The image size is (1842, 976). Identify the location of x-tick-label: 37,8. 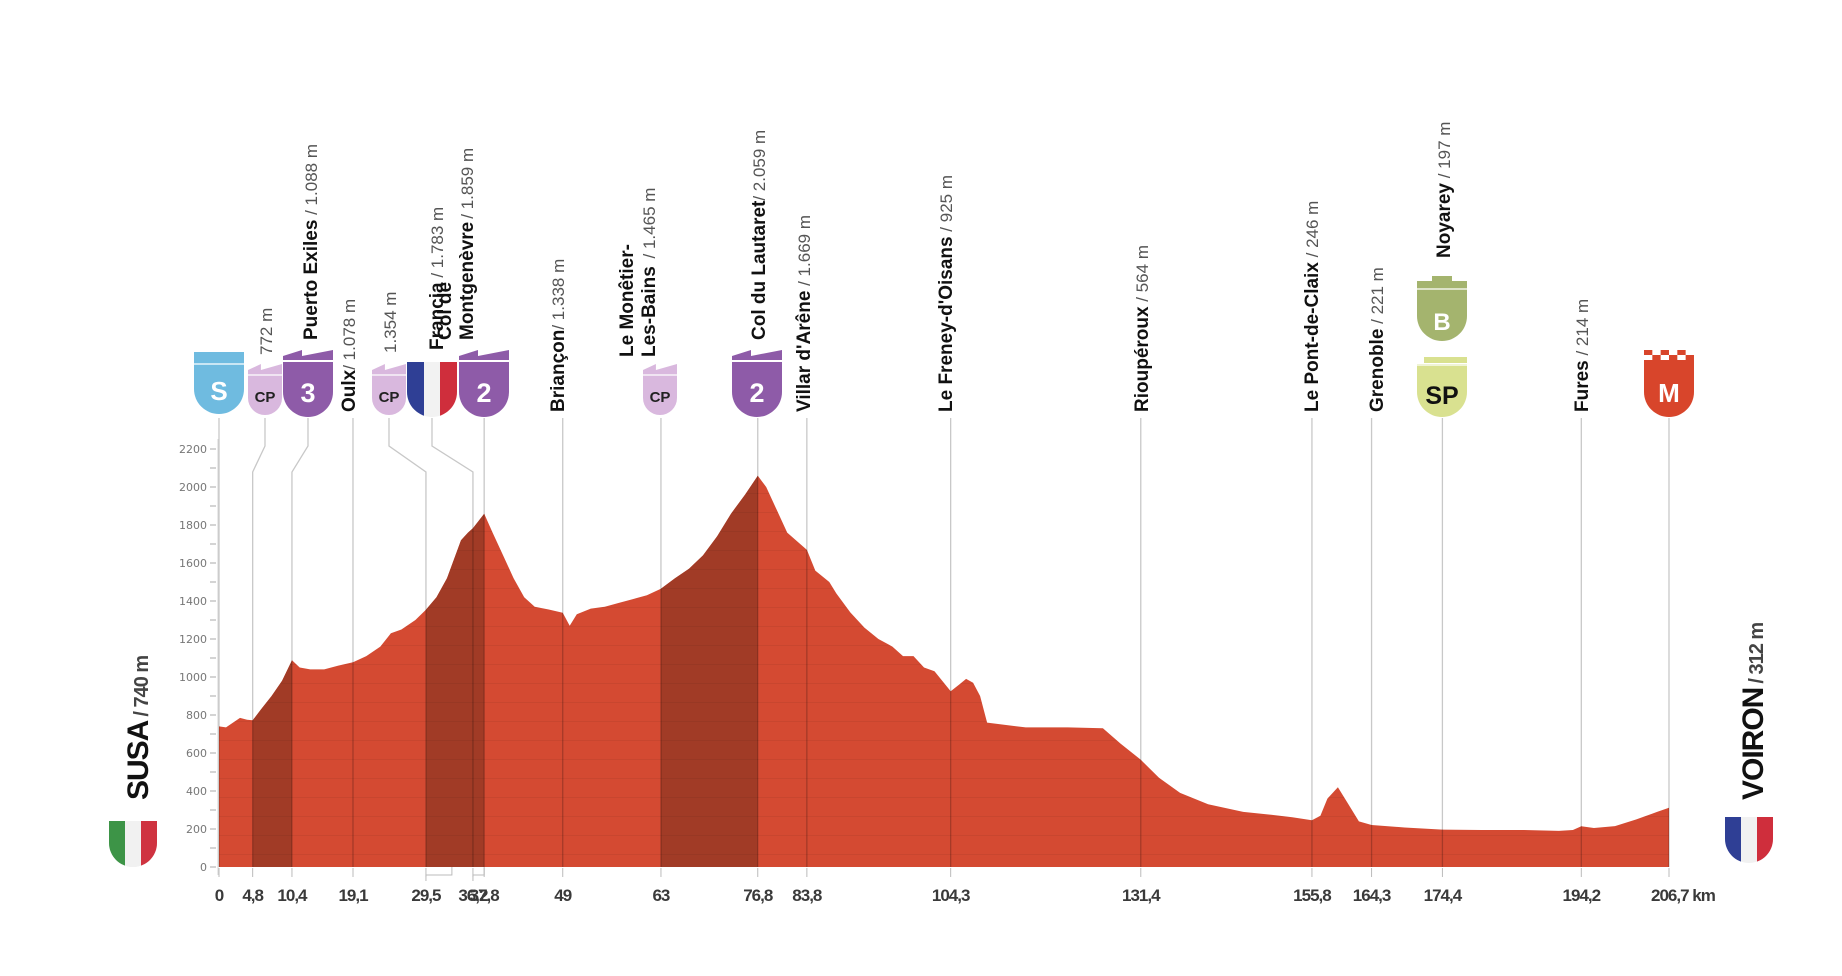
(485, 895).